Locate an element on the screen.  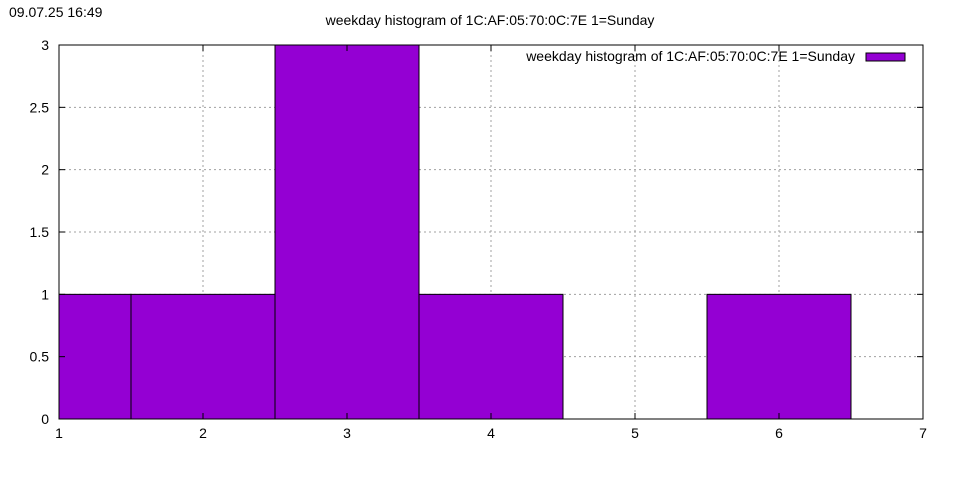
y-tick-label: 2 is located at coordinates (45, 170).